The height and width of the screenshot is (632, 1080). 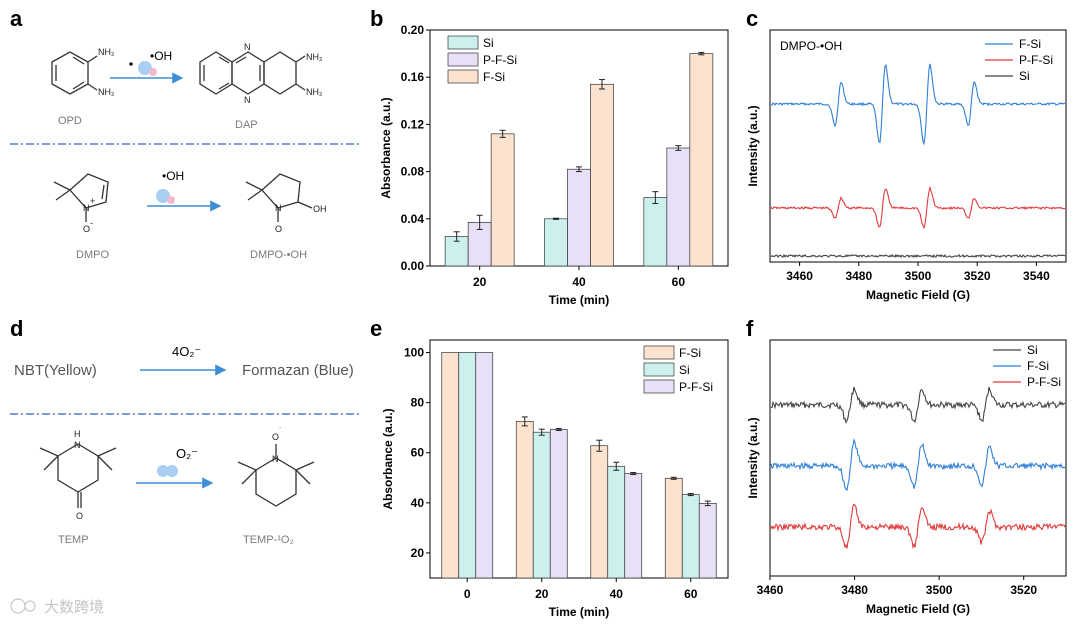 What do you see at coordinates (799, 276) in the screenshot?
I see `x-tick-label: 3460` at bounding box center [799, 276].